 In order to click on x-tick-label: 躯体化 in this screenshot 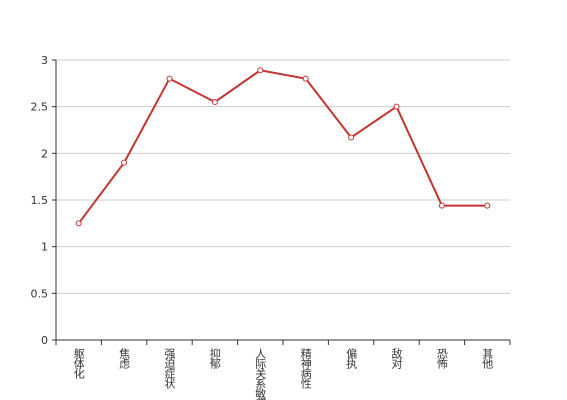, I will do `click(78, 364)`.